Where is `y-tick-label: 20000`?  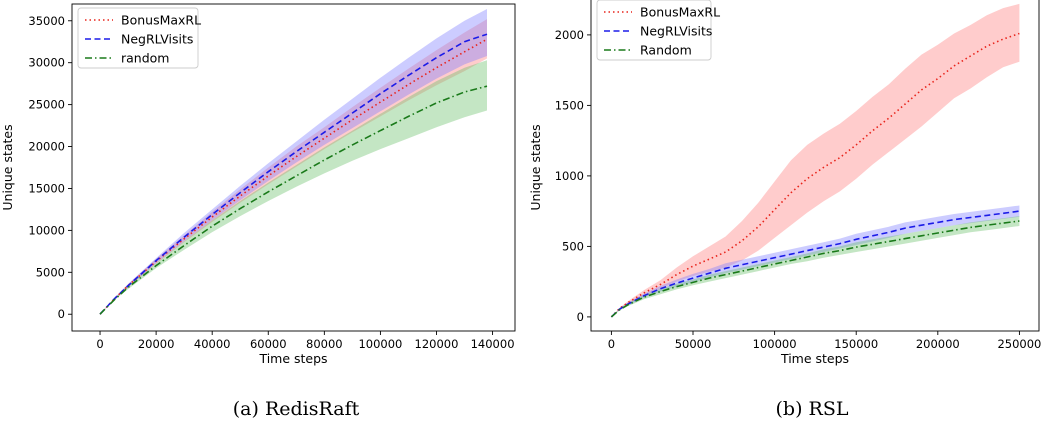
y-tick-label: 20000 is located at coordinates (46, 147).